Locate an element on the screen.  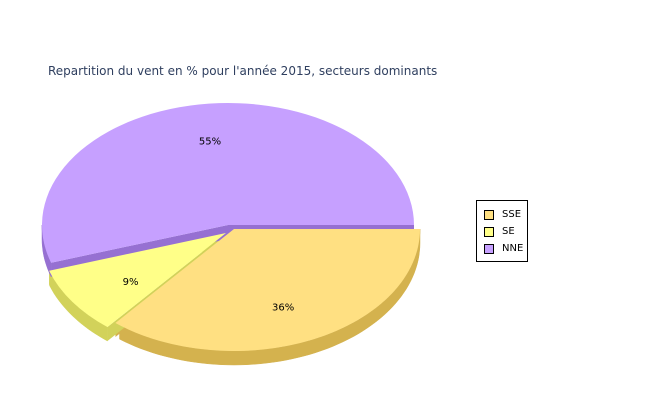
pie-data-labels: 36% 9% 55% is located at coordinates (209, 225).